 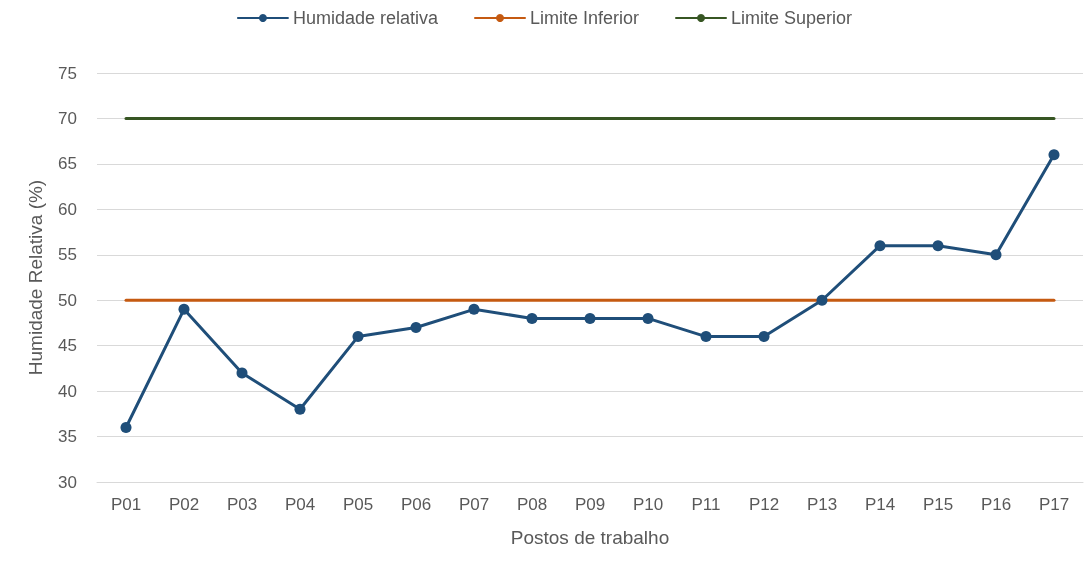 I want to click on y-axis-title: Humidade Relativa (%), so click(x=35, y=277).